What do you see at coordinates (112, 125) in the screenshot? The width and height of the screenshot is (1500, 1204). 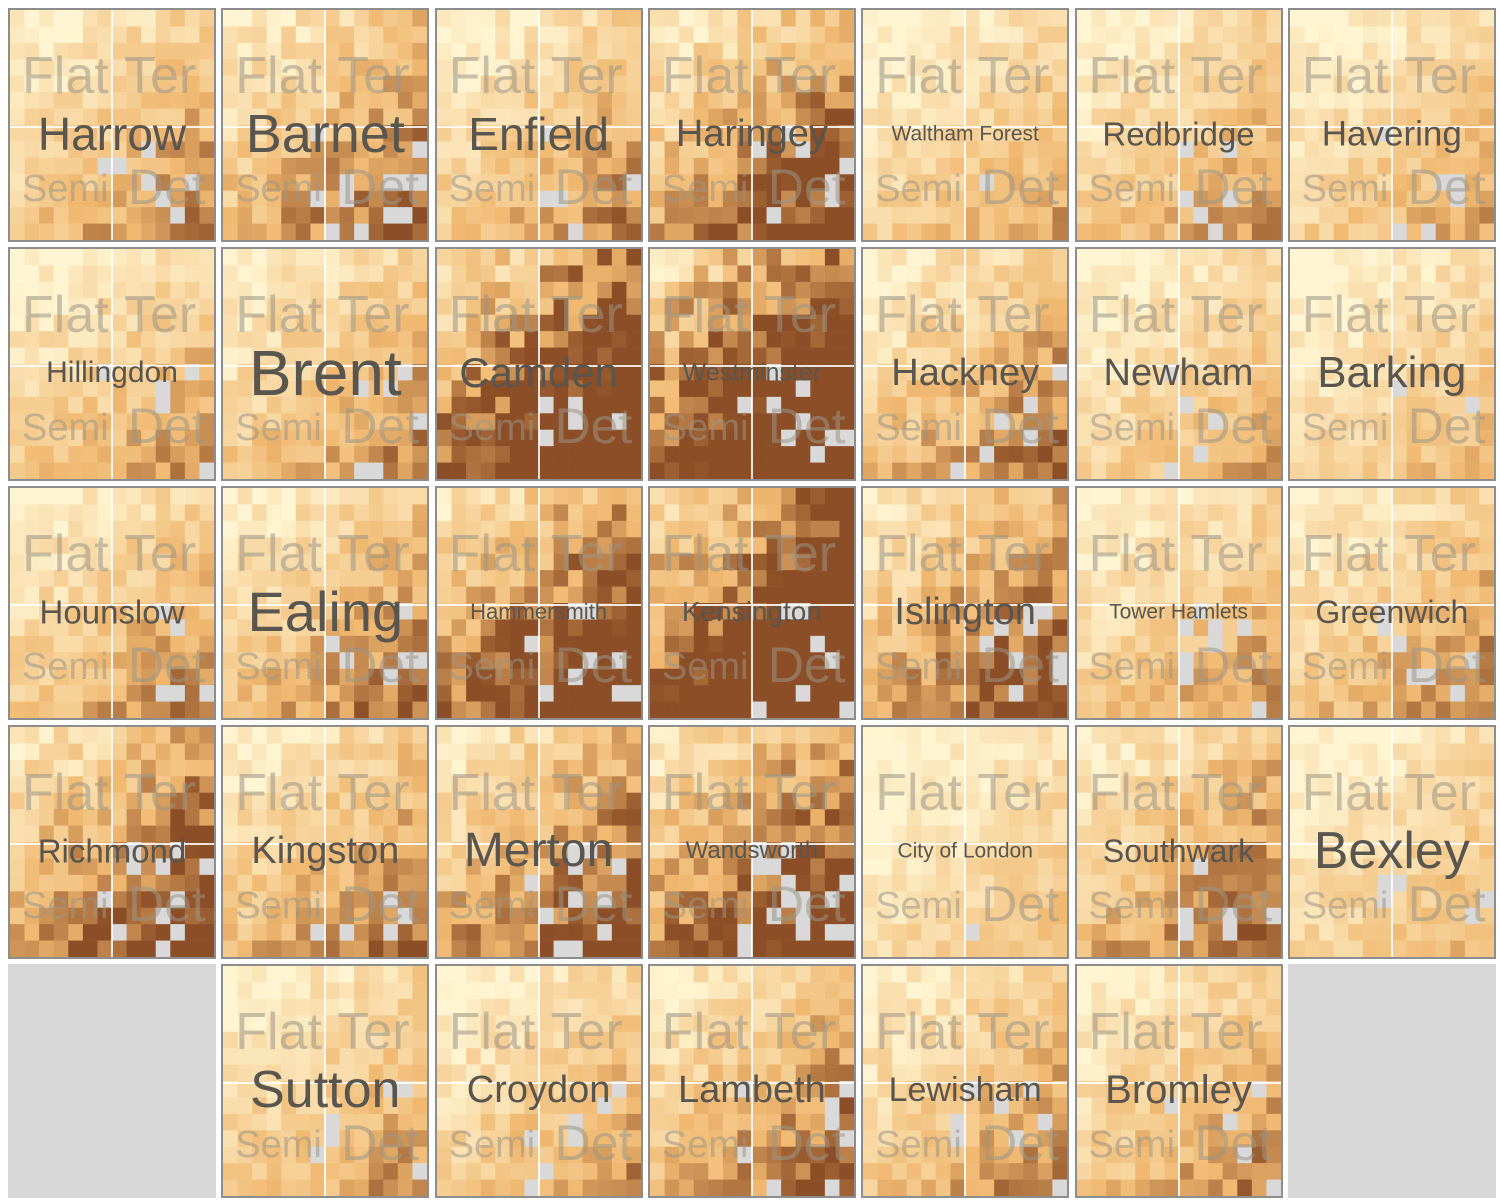 I see `borough-tile-harrow: Flat Ter Semi Det Harrow` at bounding box center [112, 125].